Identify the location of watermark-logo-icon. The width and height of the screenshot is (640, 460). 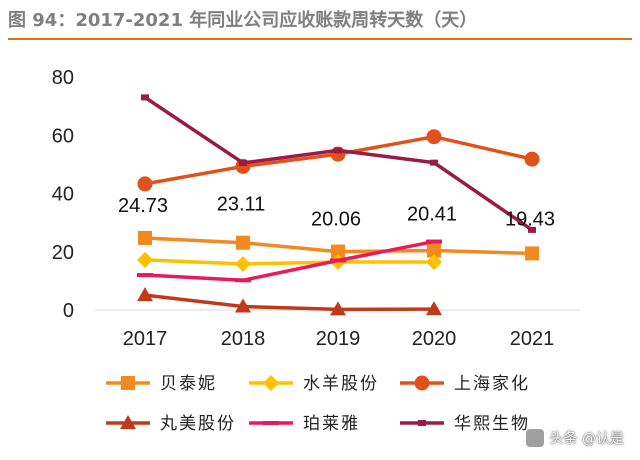
(534, 438).